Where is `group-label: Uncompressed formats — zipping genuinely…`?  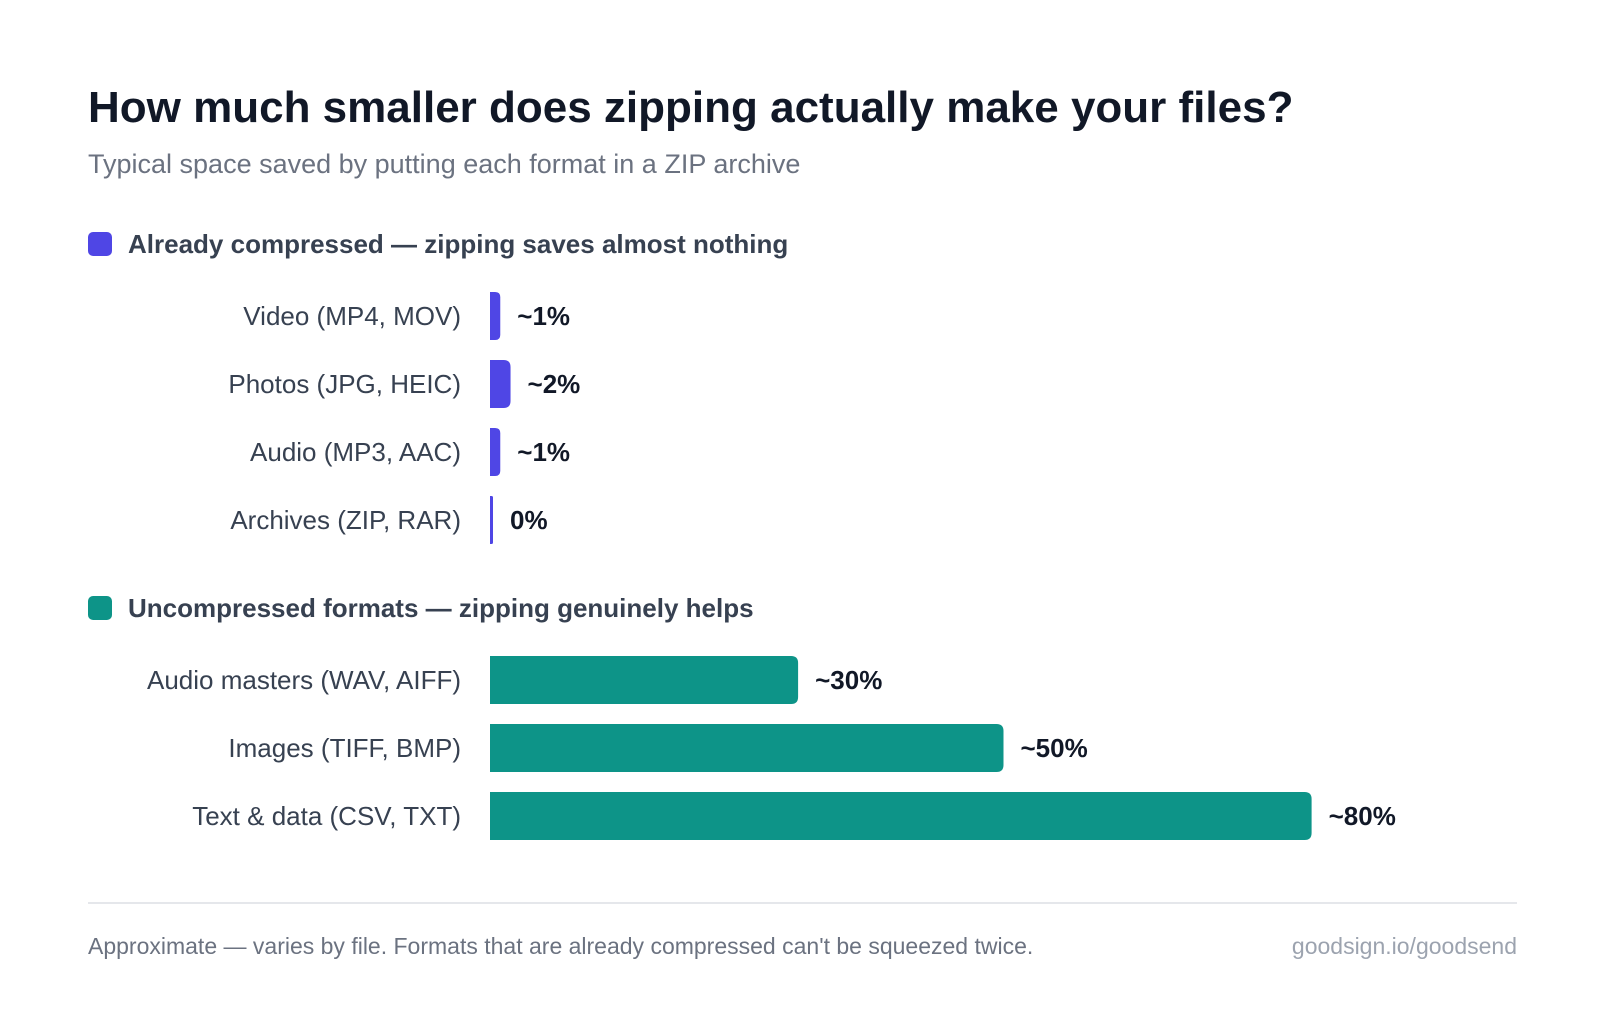
group-label: Uncompressed formats — zipping genuinely… is located at coordinates (441, 608).